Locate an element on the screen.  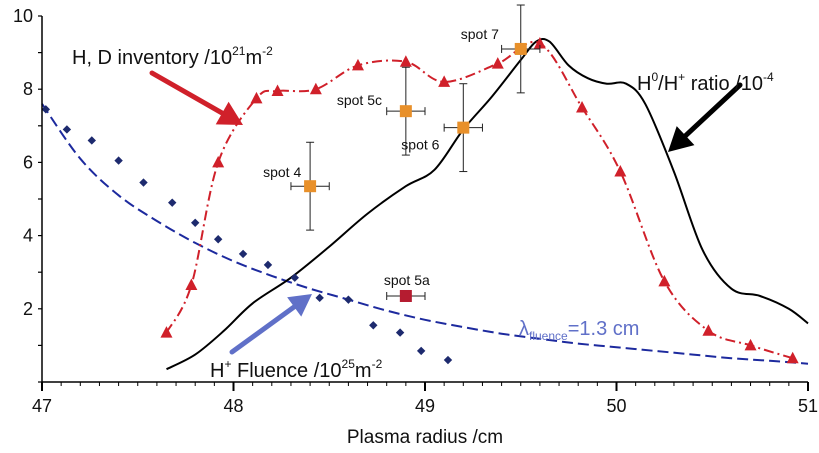
ratio-label: H0/H+ ratio /10-4 is located at coordinates (705, 82).